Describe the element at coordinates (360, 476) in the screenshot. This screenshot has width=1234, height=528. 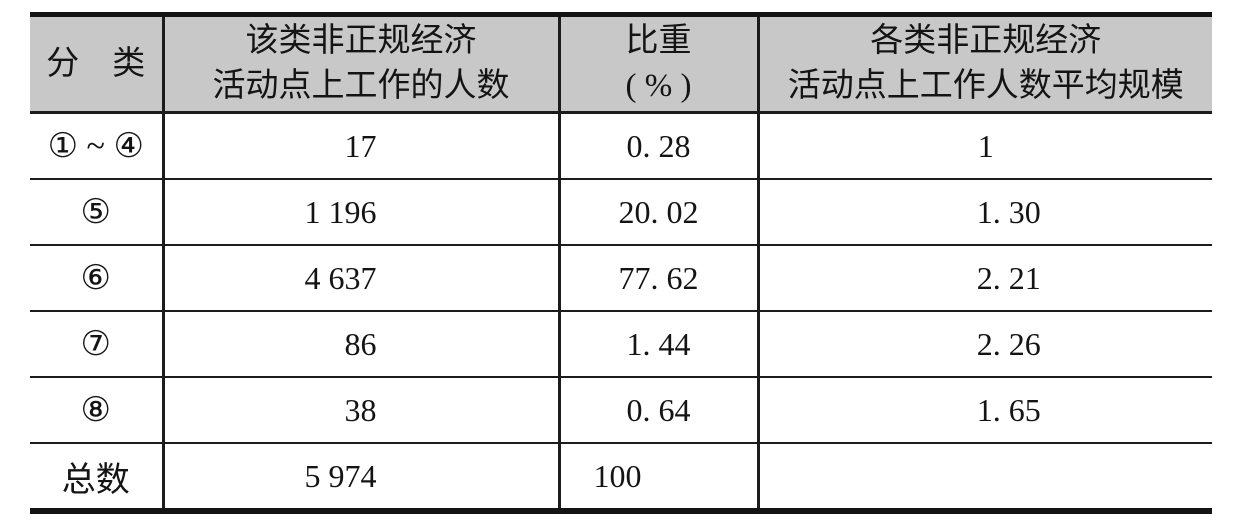
I see `cell-workers-total: 5 974` at that location.